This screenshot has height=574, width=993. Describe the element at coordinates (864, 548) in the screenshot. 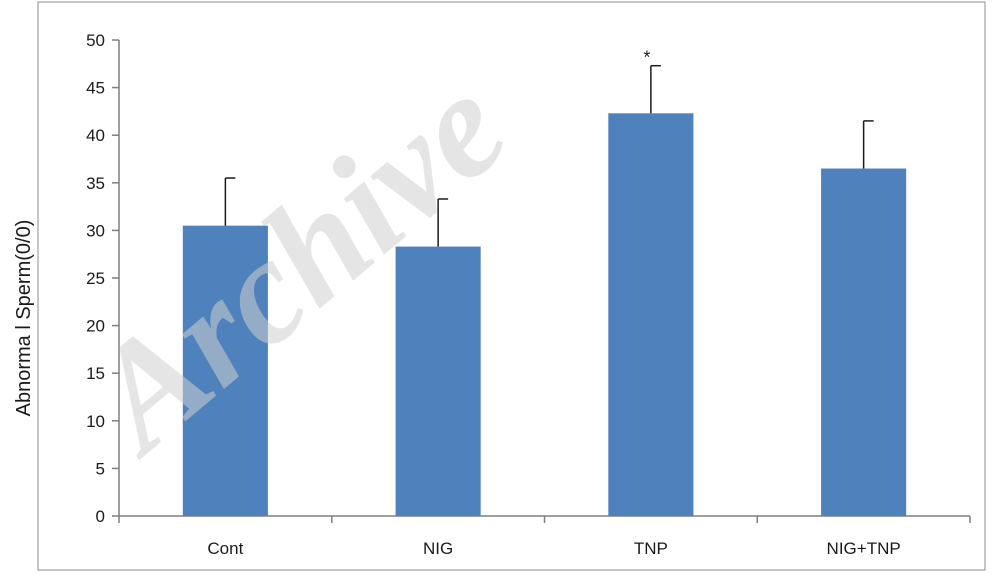

I see `x-category-label: NIG+TNP` at that location.